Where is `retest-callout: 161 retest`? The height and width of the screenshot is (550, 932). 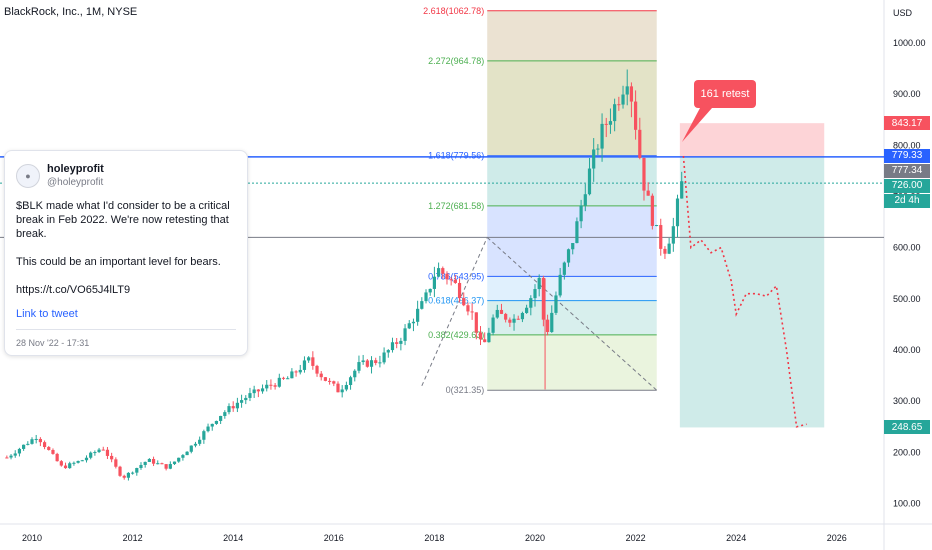 retest-callout: 161 retest is located at coordinates (725, 94).